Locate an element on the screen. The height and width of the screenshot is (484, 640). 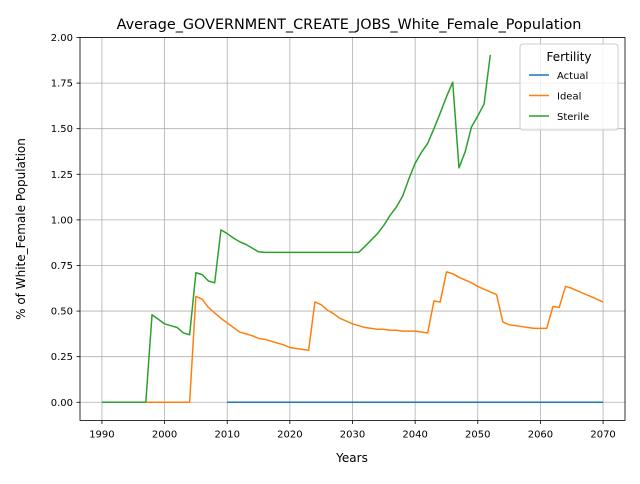
y-tick-label: 0.25 is located at coordinates (62, 357).